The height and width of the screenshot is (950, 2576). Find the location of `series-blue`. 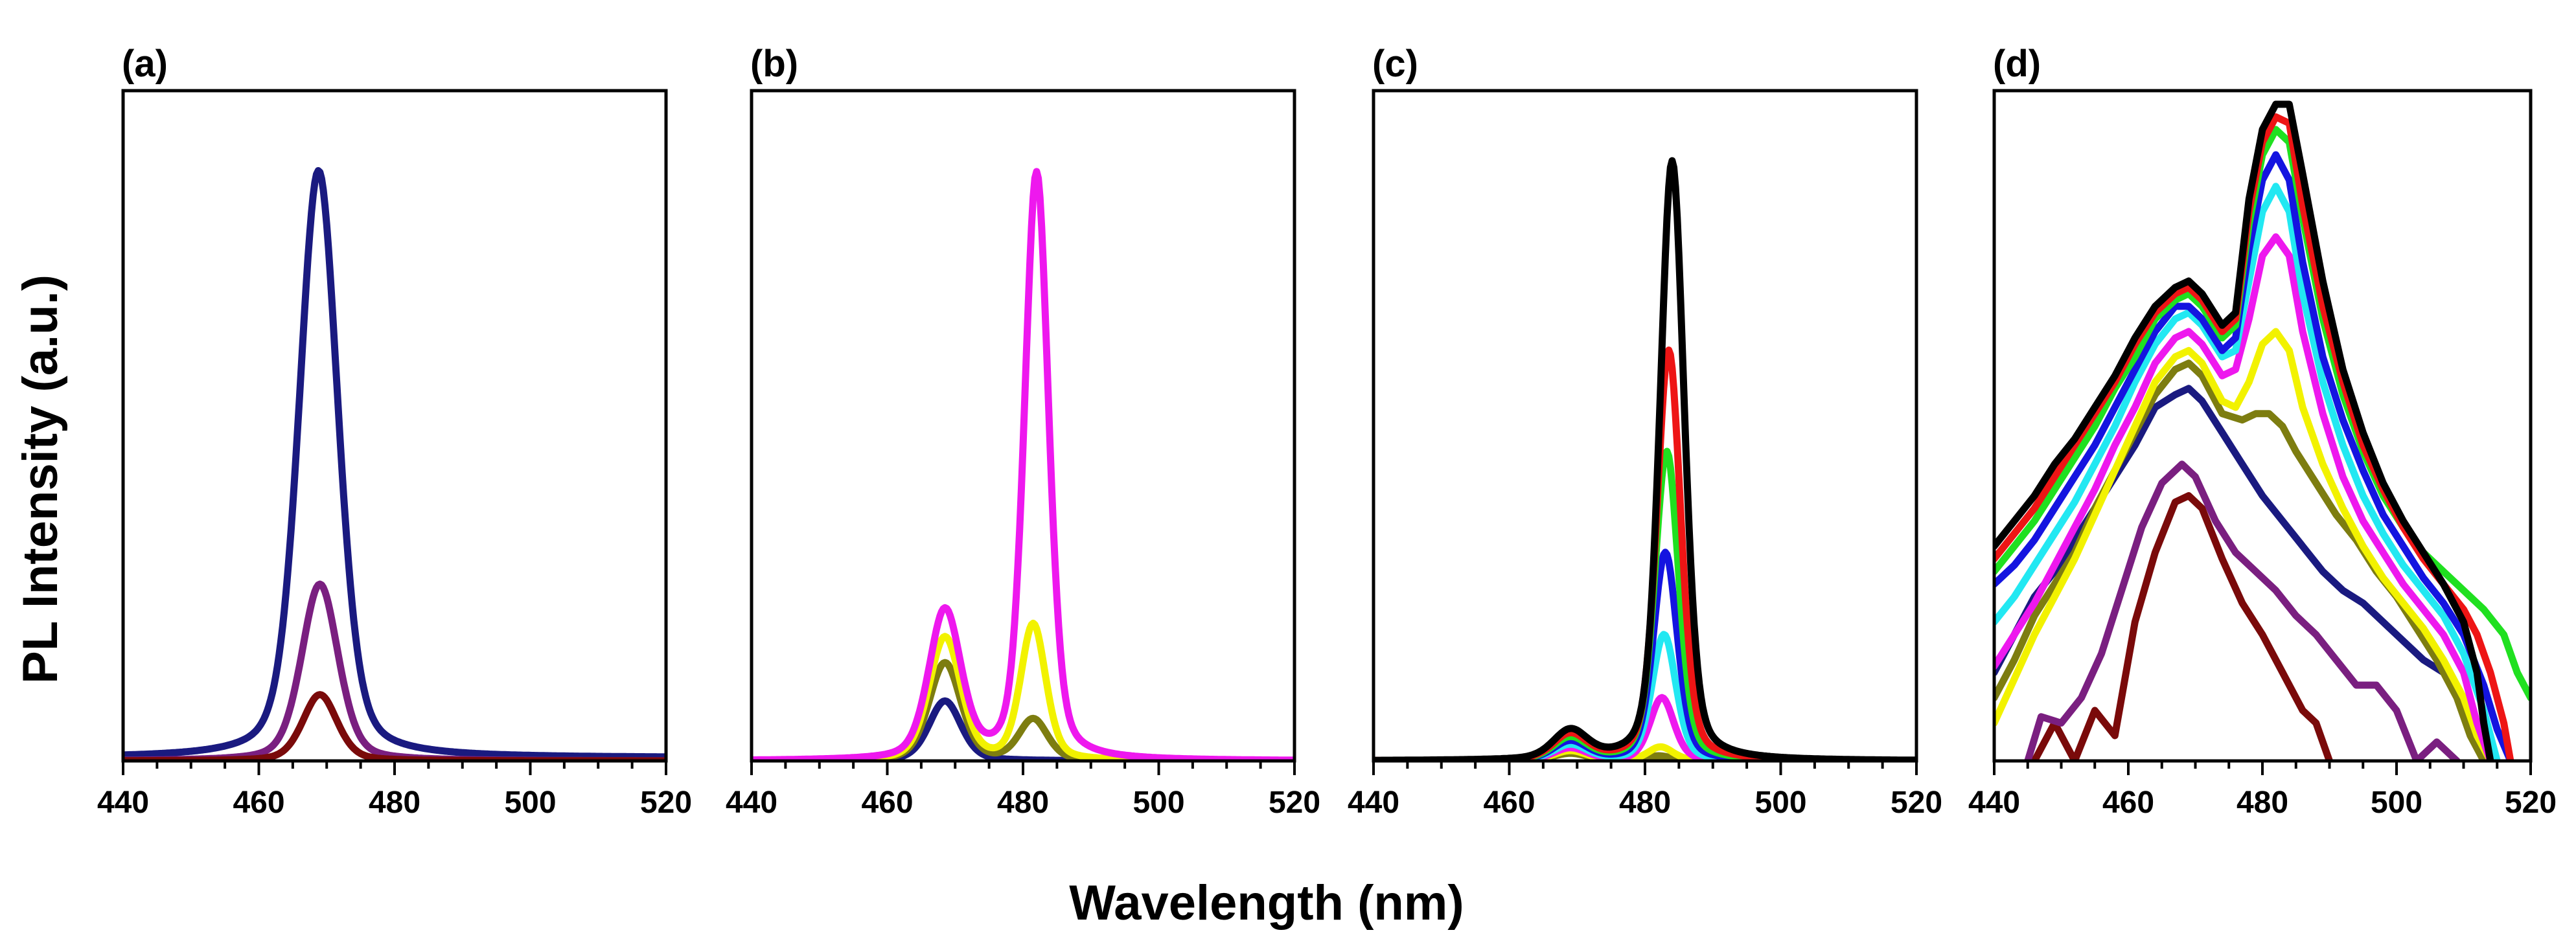

series-blue is located at coordinates (2254, 456).